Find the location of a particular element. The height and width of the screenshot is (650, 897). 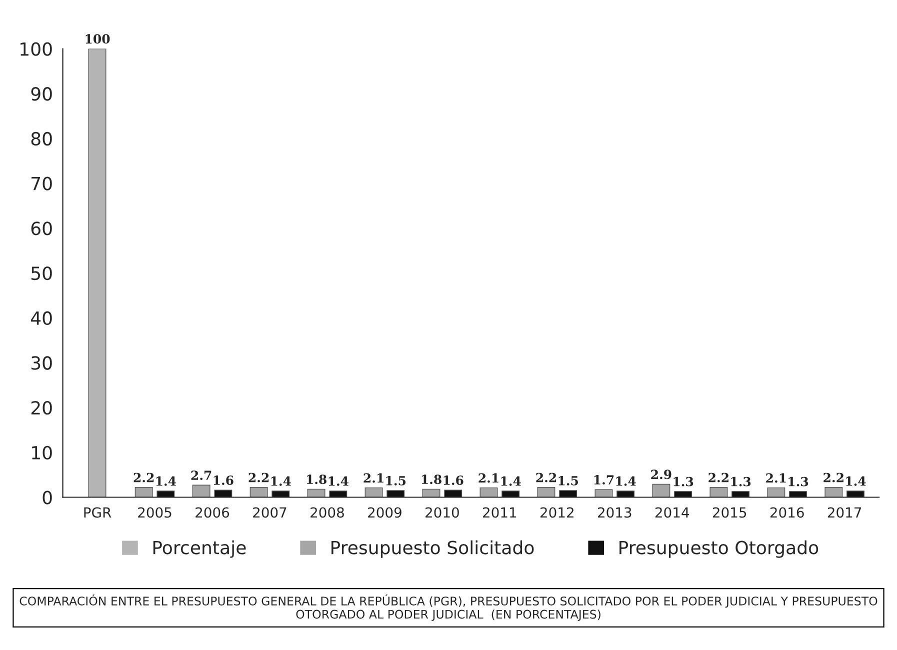

data-label: 1.7 is located at coordinates (604, 480).